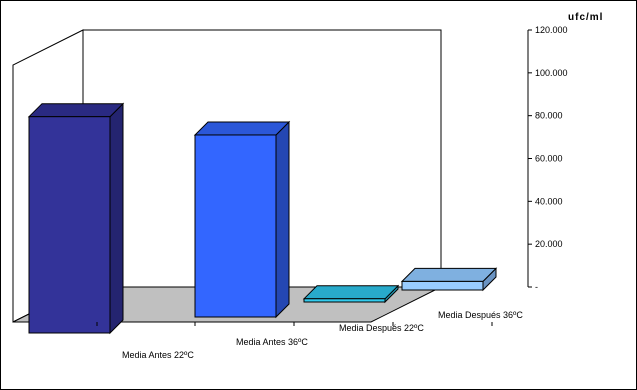 The image size is (637, 390). I want to click on y-tick-label: -, so click(536, 287).